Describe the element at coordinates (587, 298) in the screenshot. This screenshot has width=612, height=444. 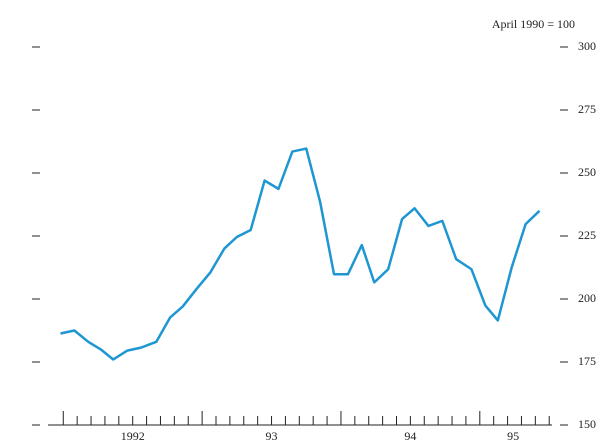
I see `y-tick-label: 200` at that location.